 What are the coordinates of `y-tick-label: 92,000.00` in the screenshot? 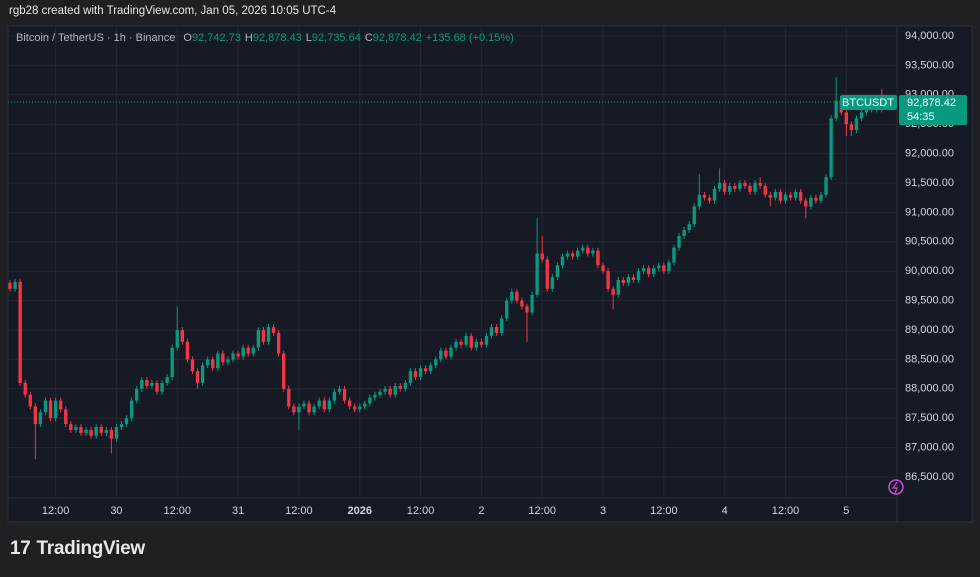 It's located at (929, 154).